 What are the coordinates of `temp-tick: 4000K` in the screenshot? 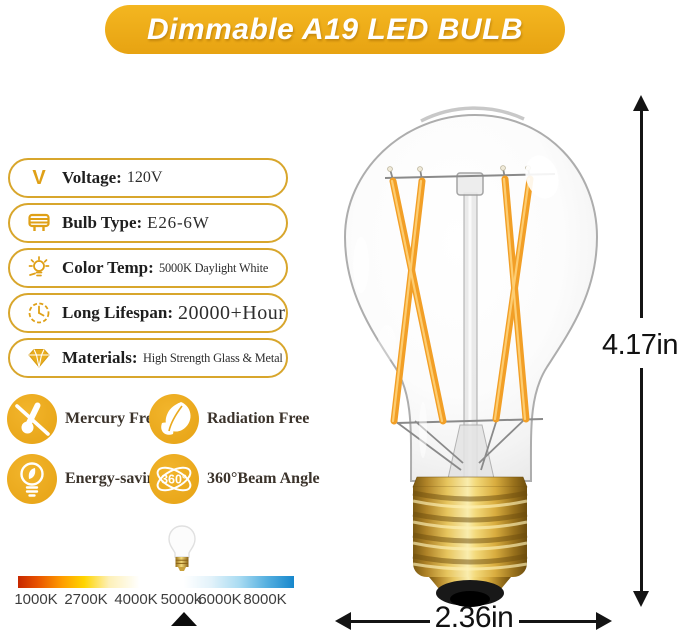 It's located at (136, 599).